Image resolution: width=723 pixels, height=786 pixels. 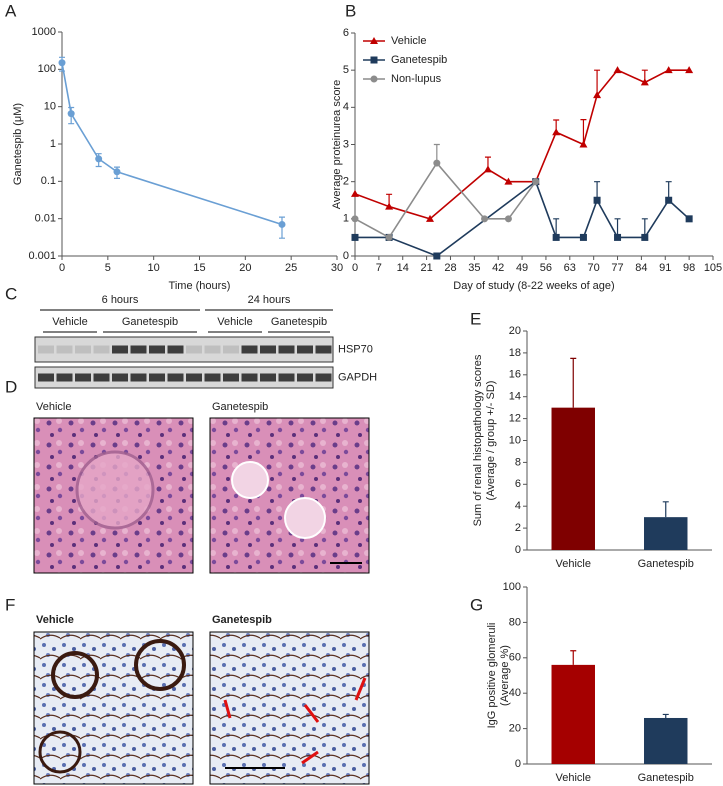 I want to click on y-axis-label: (Average %), so click(x=505, y=675).